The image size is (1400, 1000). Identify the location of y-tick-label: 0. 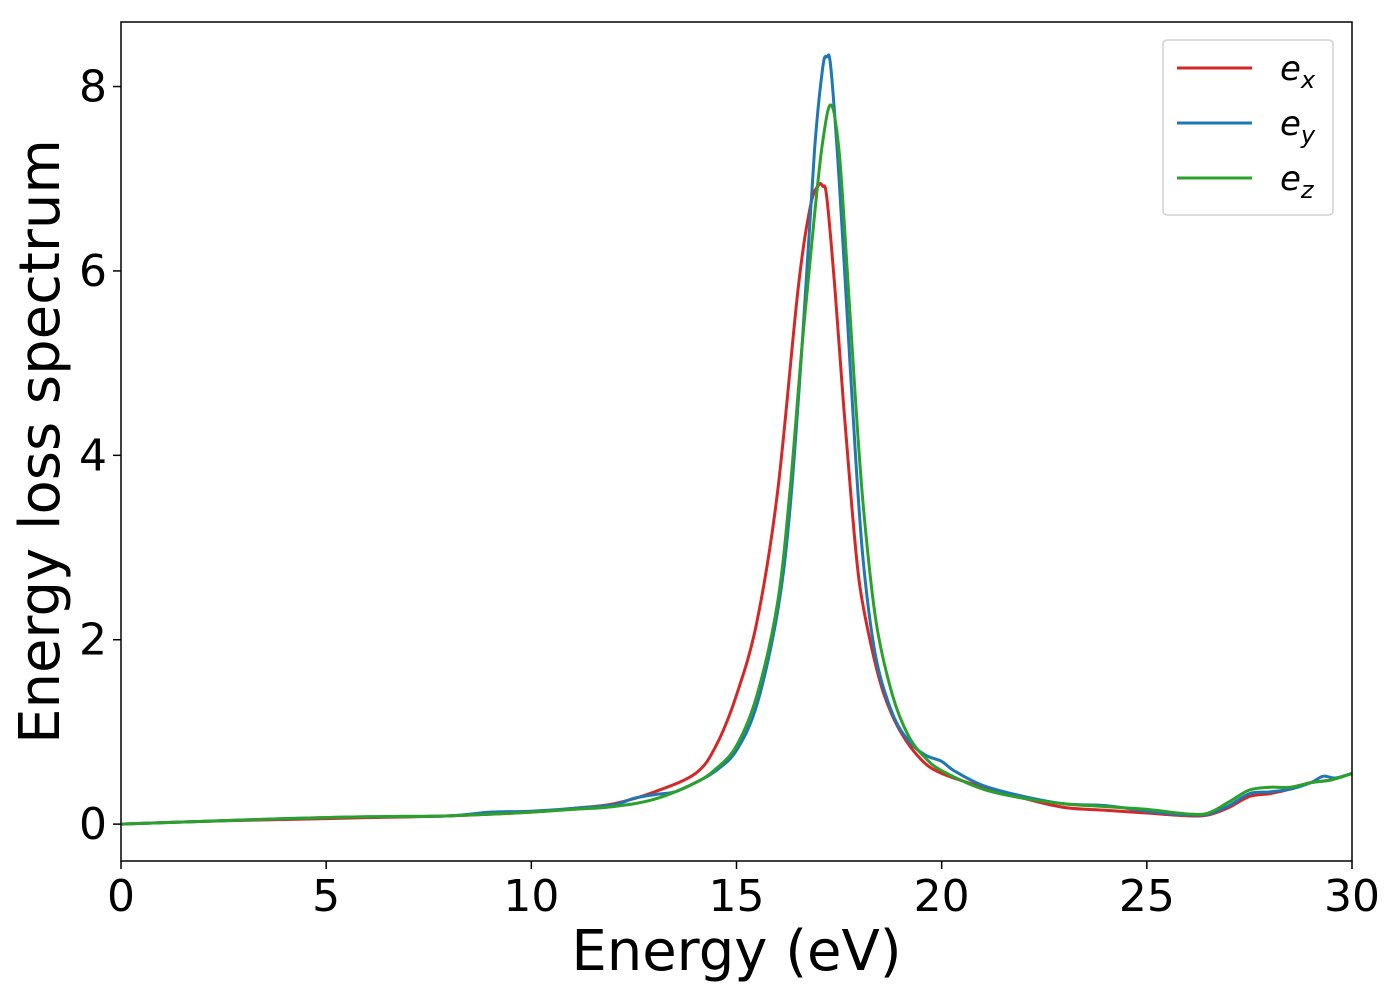
(93, 824).